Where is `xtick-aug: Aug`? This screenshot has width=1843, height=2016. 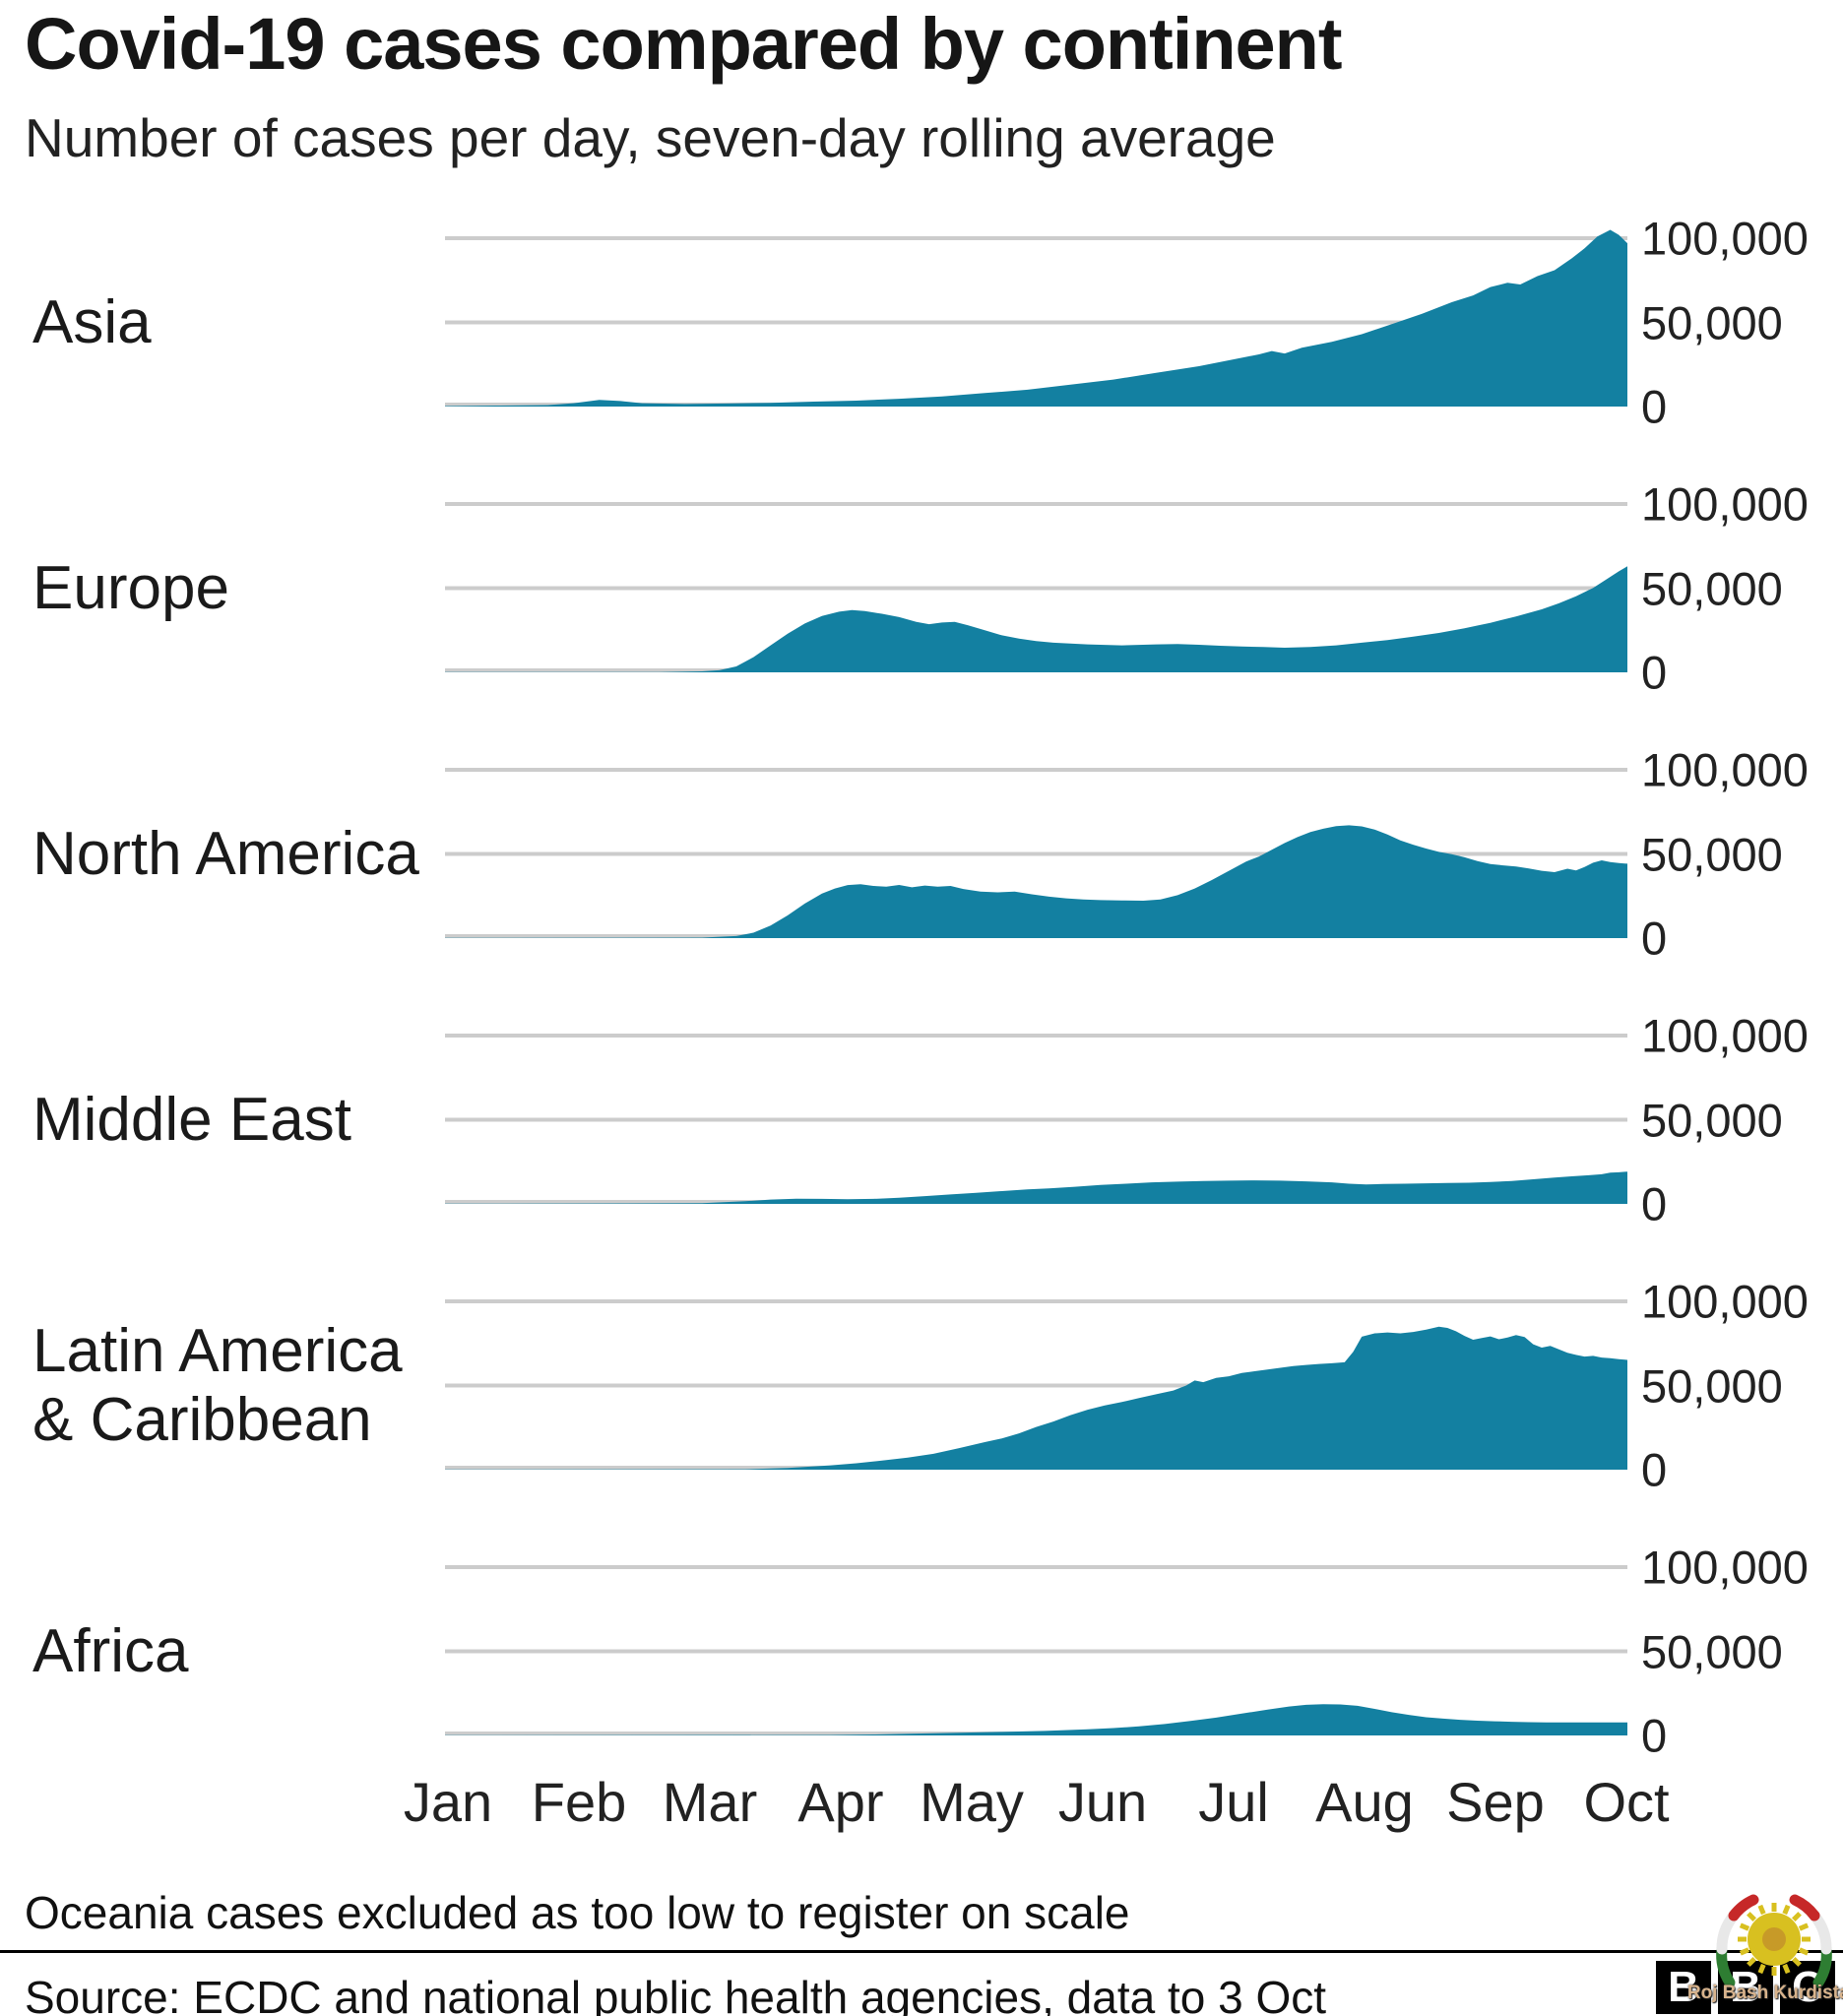 xtick-aug: Aug is located at coordinates (1364, 1802).